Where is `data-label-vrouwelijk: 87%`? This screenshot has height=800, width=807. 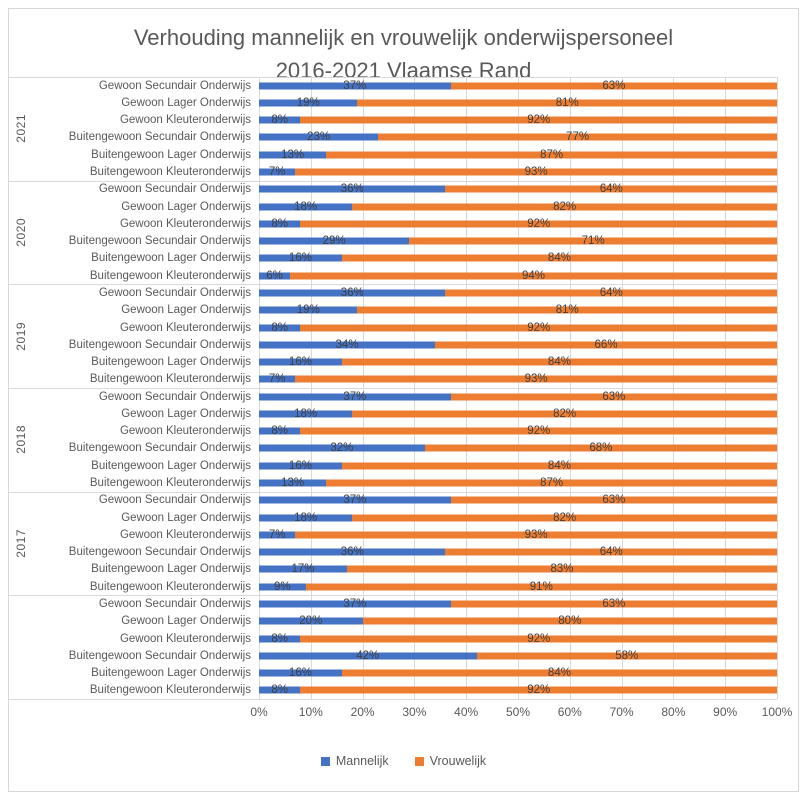 data-label-vrouwelijk: 87% is located at coordinates (552, 483).